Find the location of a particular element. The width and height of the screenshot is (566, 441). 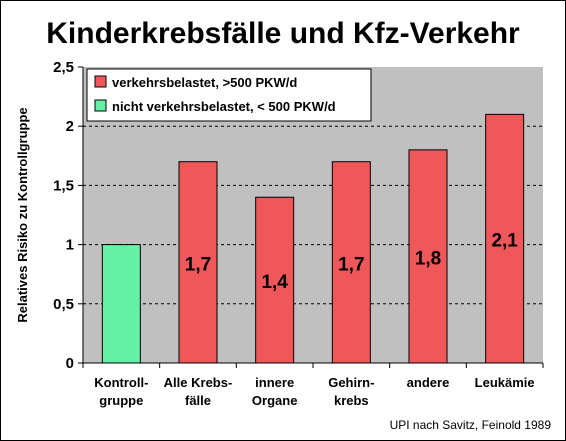

data-label: 1,4 is located at coordinates (274, 282).